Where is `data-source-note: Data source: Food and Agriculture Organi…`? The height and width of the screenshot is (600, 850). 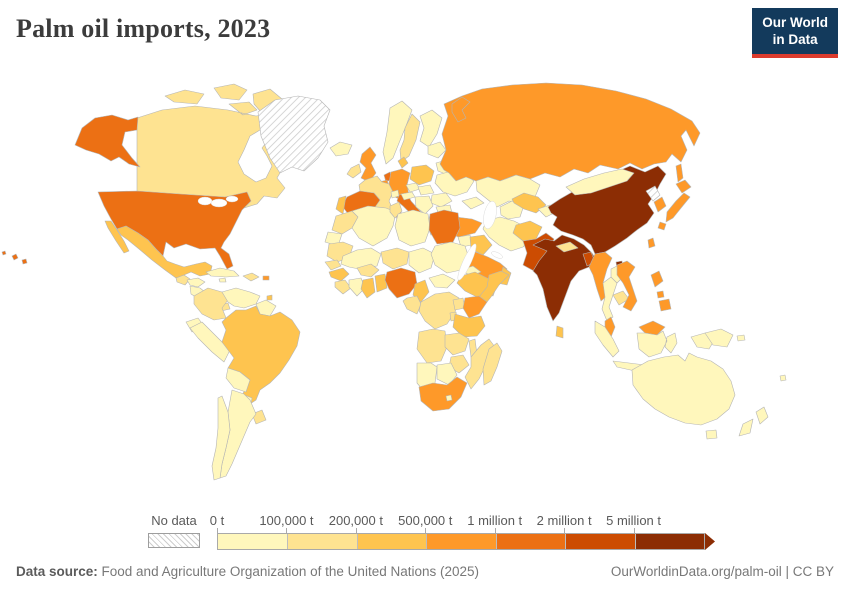
data-source-note: Data source: Food and Agriculture Organi… is located at coordinates (247, 571).